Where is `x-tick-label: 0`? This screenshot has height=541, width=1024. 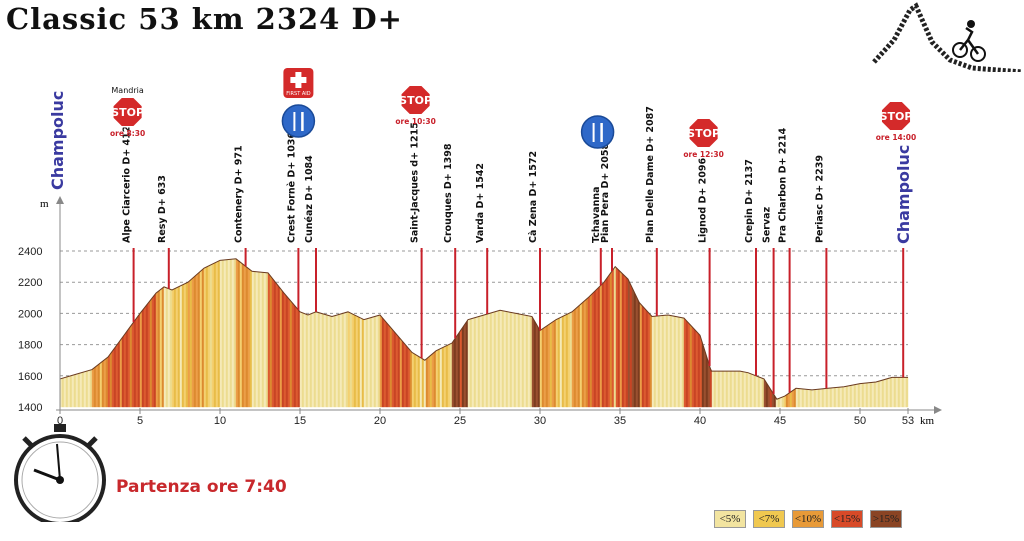 x-tick-label: 0 is located at coordinates (60, 421).